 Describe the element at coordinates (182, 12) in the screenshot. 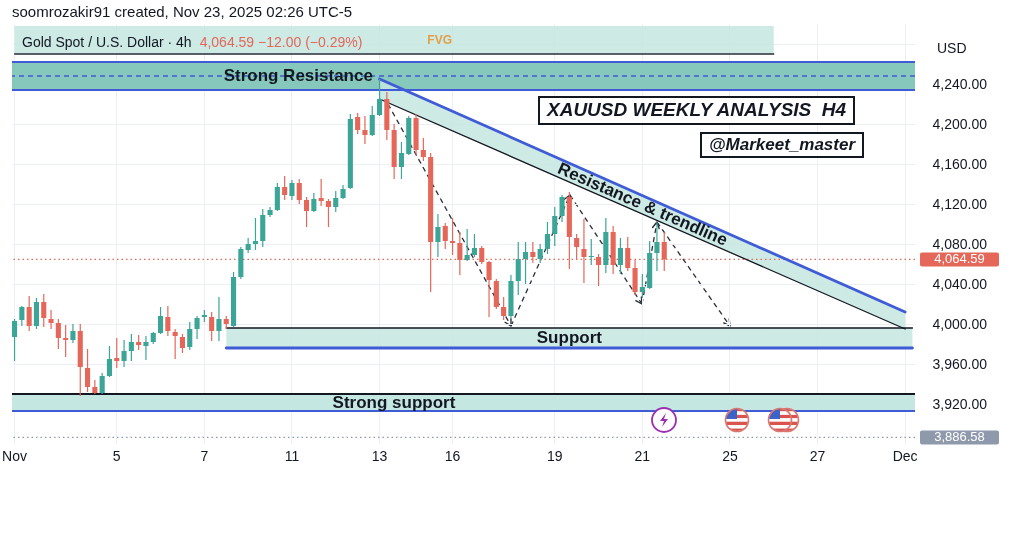

I see `text: soomrozakir91 created, Nov 23, 2025 02:26 UTC-5` at that location.